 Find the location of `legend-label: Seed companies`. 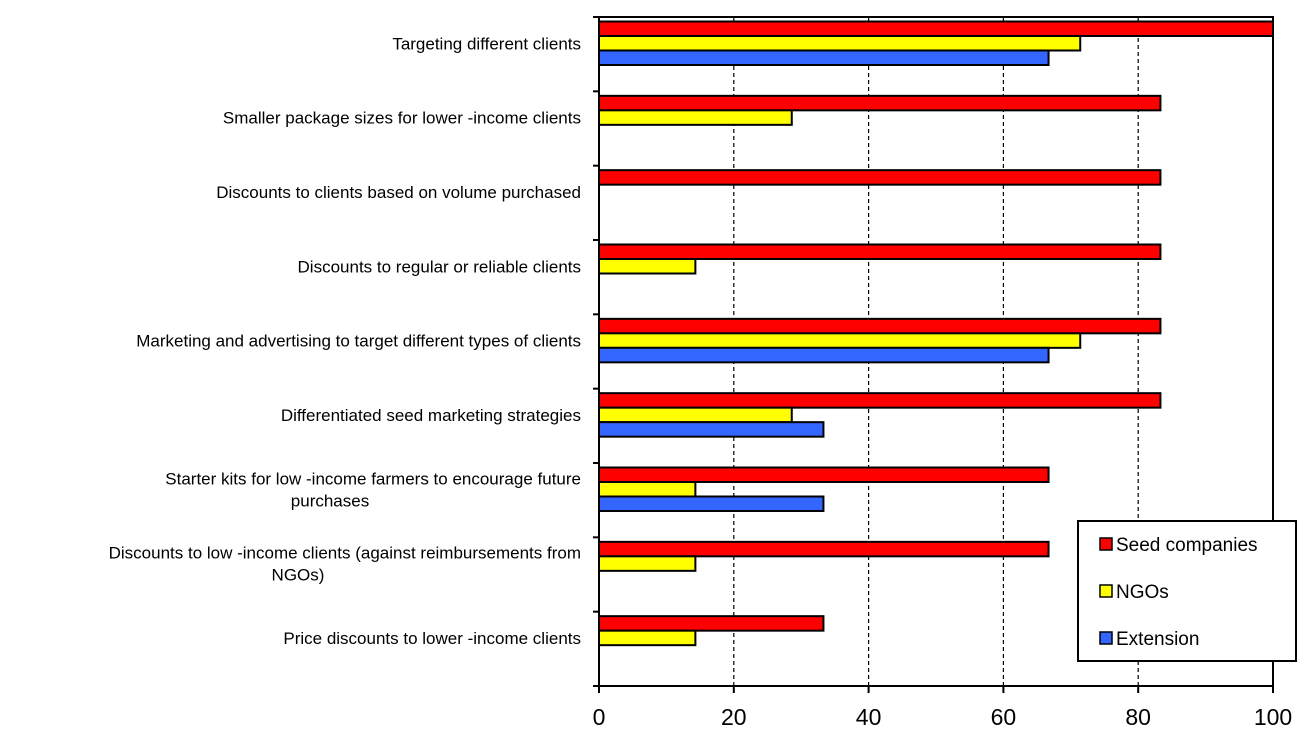

legend-label: Seed companies is located at coordinates (1187, 545).